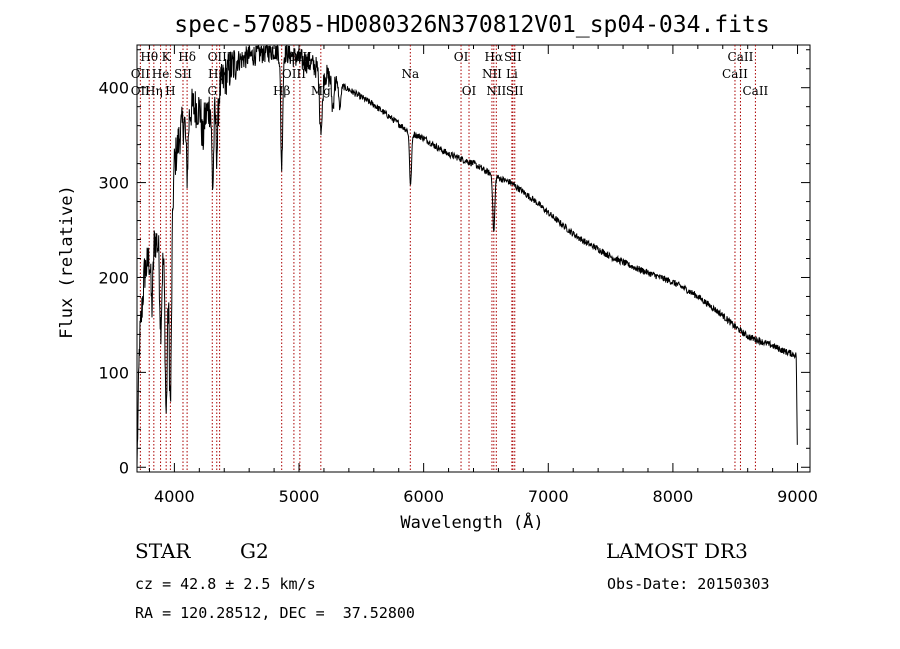 The width and height of the screenshot is (900, 649). What do you see at coordinates (161, 74) in the screenshot?
I see `line-label: He` at bounding box center [161, 74].